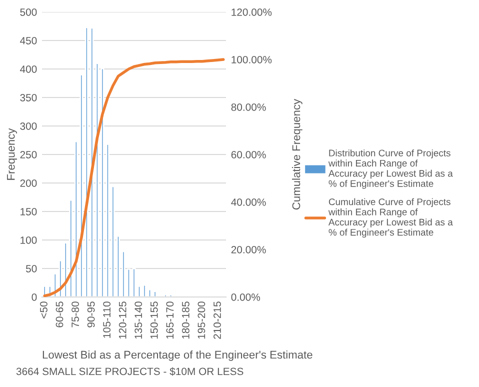  Describe the element at coordinates (297, 154) in the screenshot. I see `y2-axis-title: Cumulative Frequency` at that location.